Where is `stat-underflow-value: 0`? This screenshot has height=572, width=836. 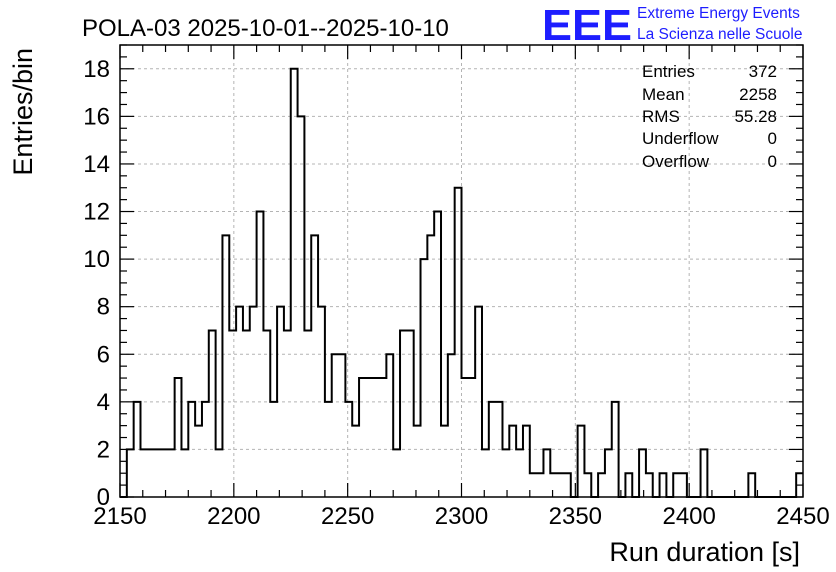
stat-underflow-value: 0 is located at coordinates (772, 138).